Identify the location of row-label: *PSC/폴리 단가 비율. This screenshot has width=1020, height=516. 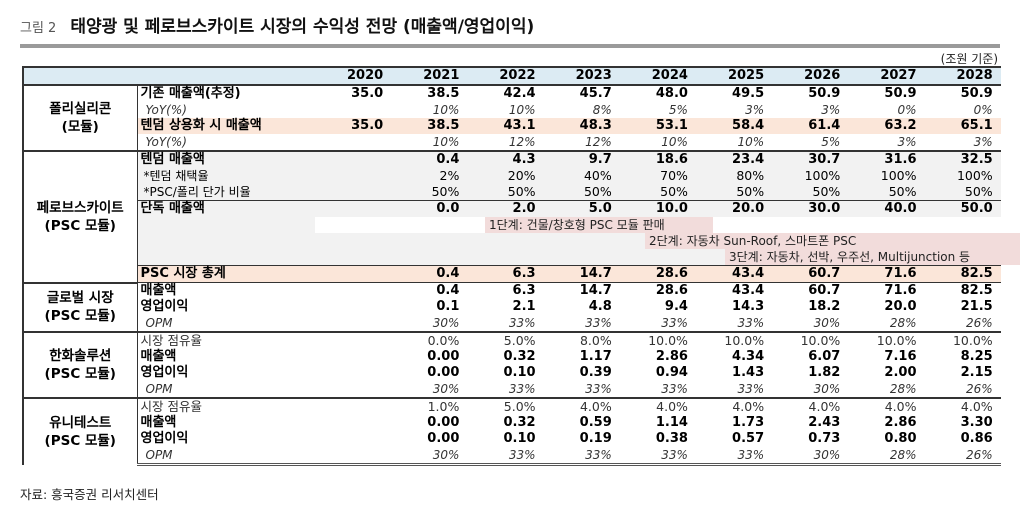
(226, 192).